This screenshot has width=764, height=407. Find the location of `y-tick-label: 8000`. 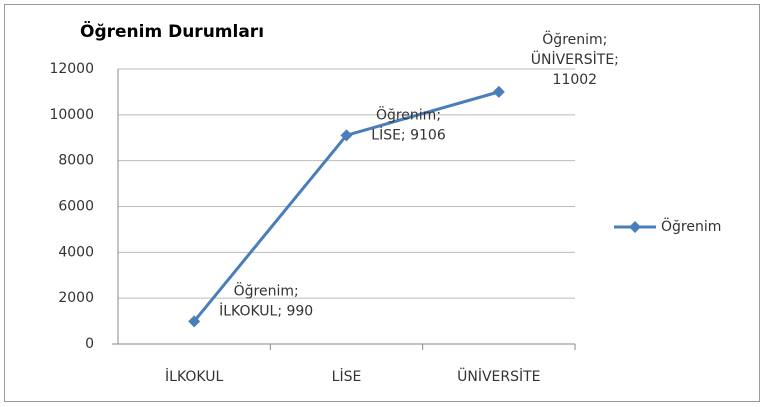

y-tick-label: 8000 is located at coordinates (76, 161).